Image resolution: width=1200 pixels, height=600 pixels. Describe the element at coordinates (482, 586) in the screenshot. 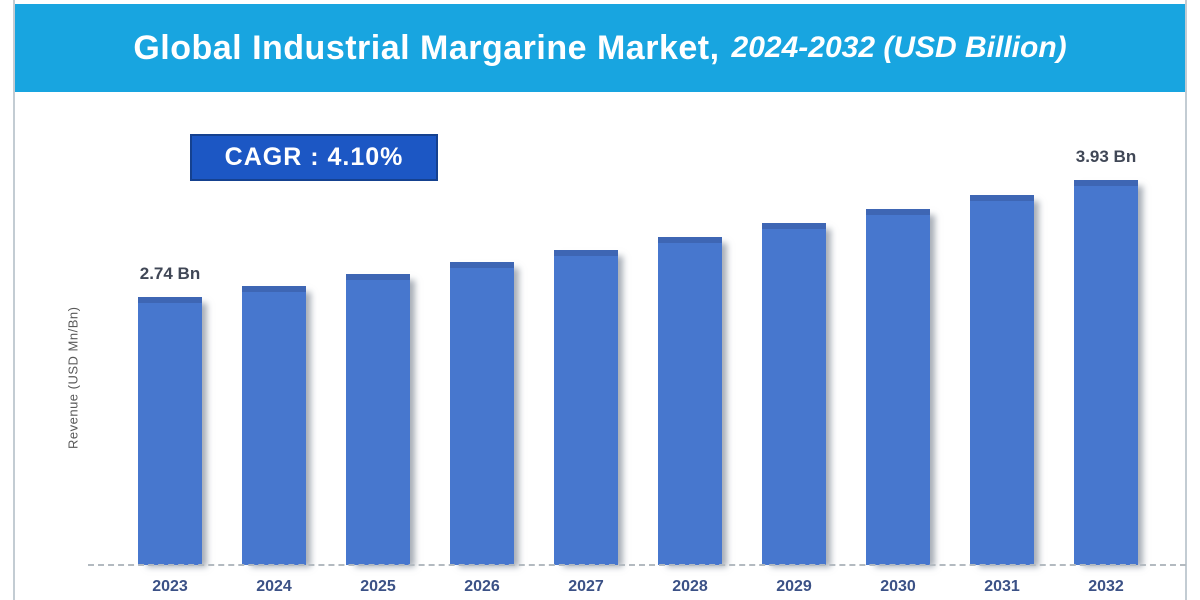

I see `x-tick-2026: 2026` at that location.